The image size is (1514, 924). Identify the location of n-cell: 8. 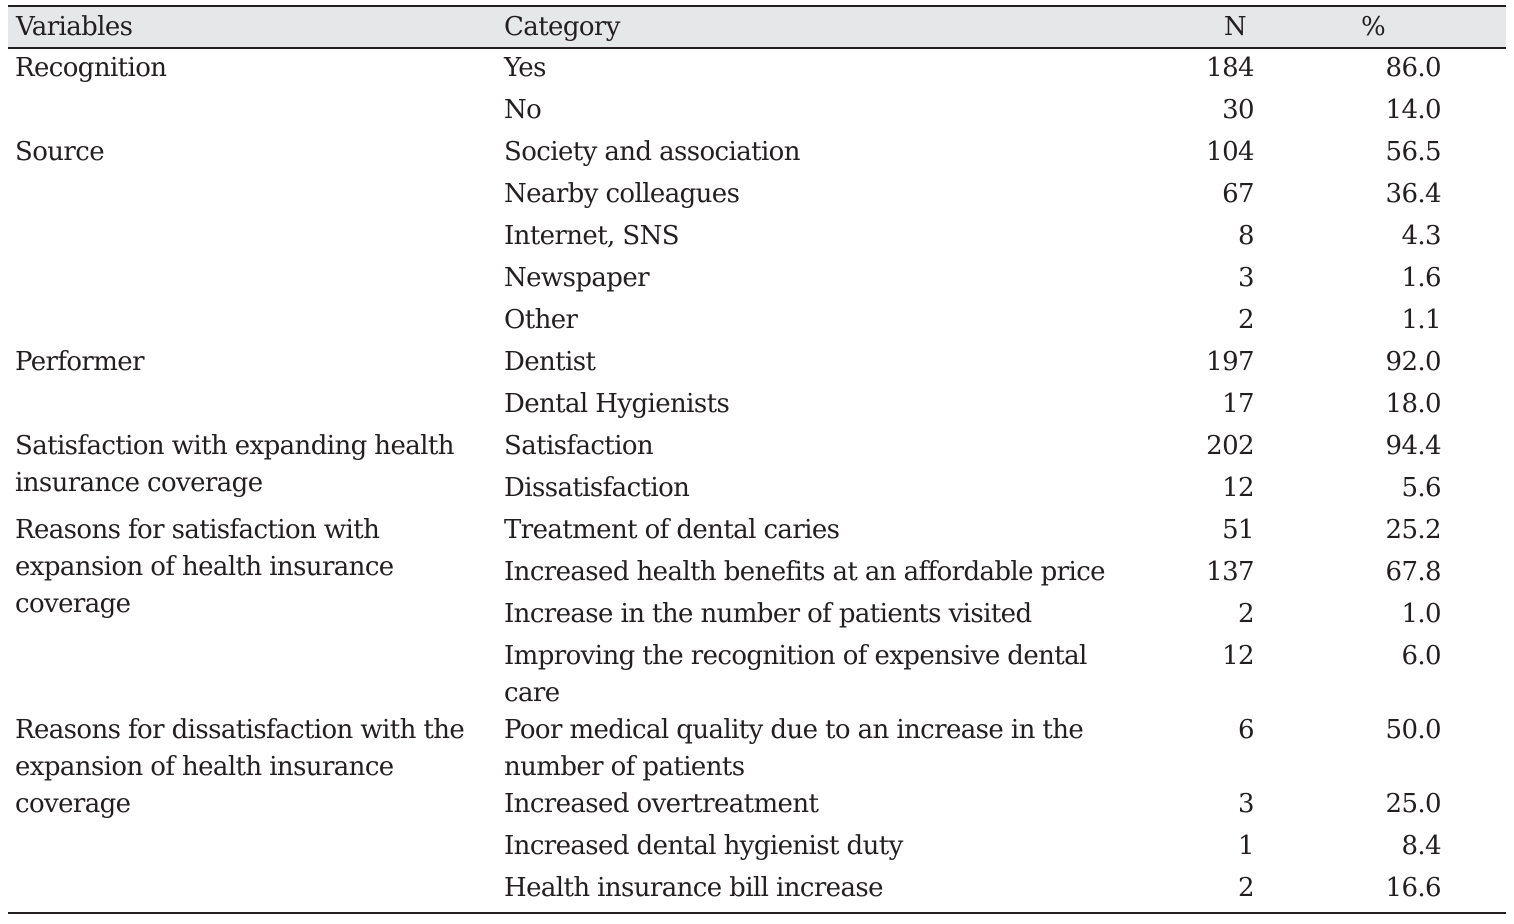
(1246, 236).